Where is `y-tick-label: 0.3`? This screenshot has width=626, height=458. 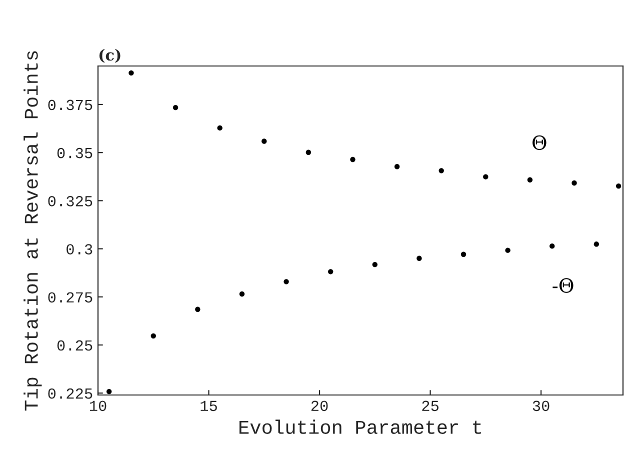 y-tick-label: 0.3 is located at coordinates (79, 249).